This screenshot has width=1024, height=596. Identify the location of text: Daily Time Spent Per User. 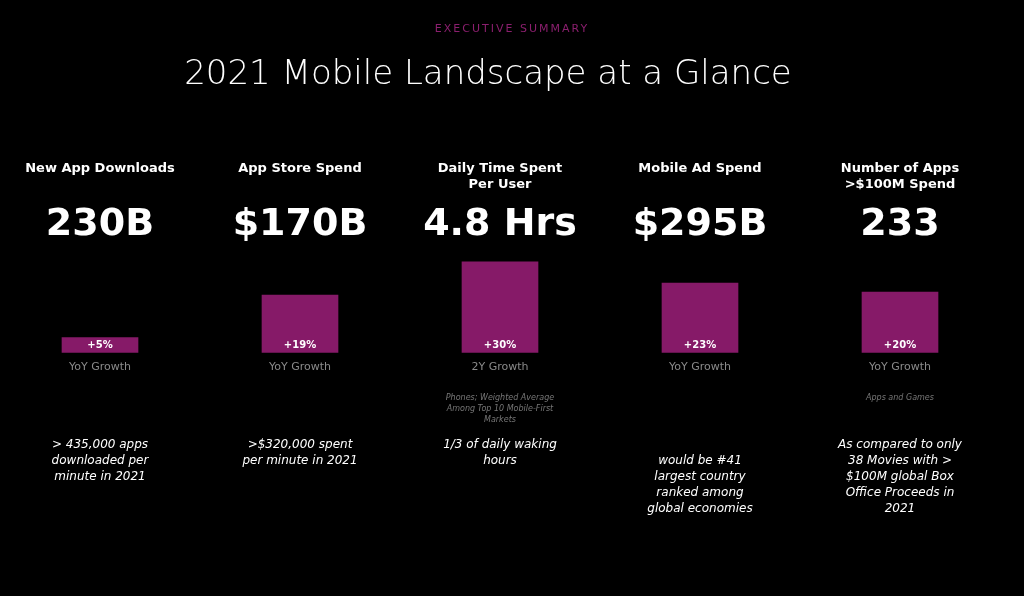
(500, 176).